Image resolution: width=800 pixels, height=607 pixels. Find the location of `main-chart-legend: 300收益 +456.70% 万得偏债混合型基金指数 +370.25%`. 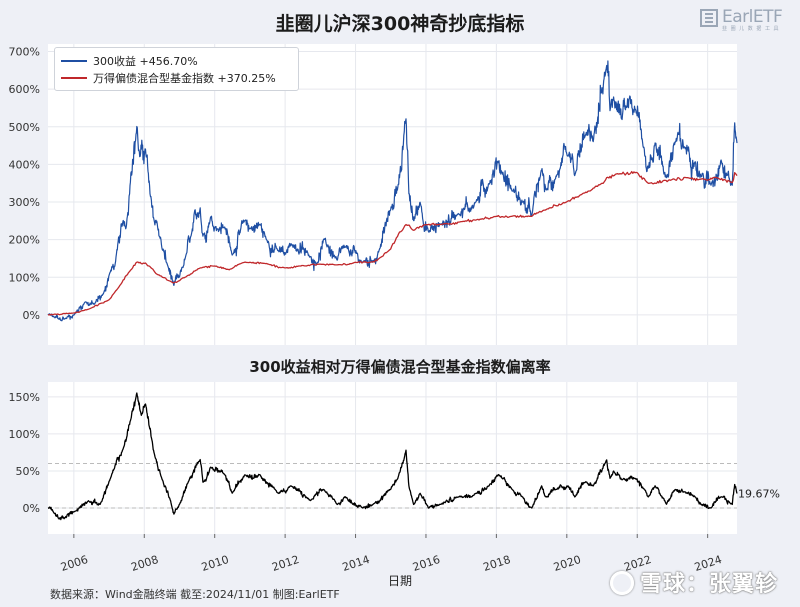

main-chart-legend: 300收益 +456.70% 万得偏债混合型基金指数 +370.25% is located at coordinates (176, 69).